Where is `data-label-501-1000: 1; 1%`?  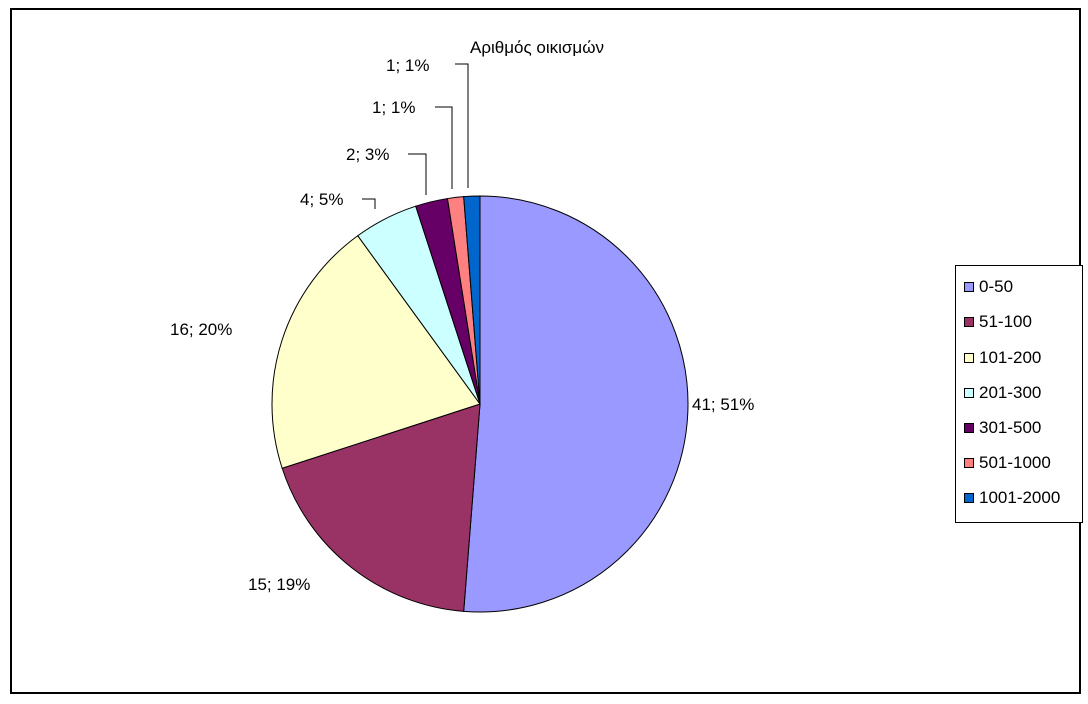 data-label-501-1000: 1; 1% is located at coordinates (393, 107).